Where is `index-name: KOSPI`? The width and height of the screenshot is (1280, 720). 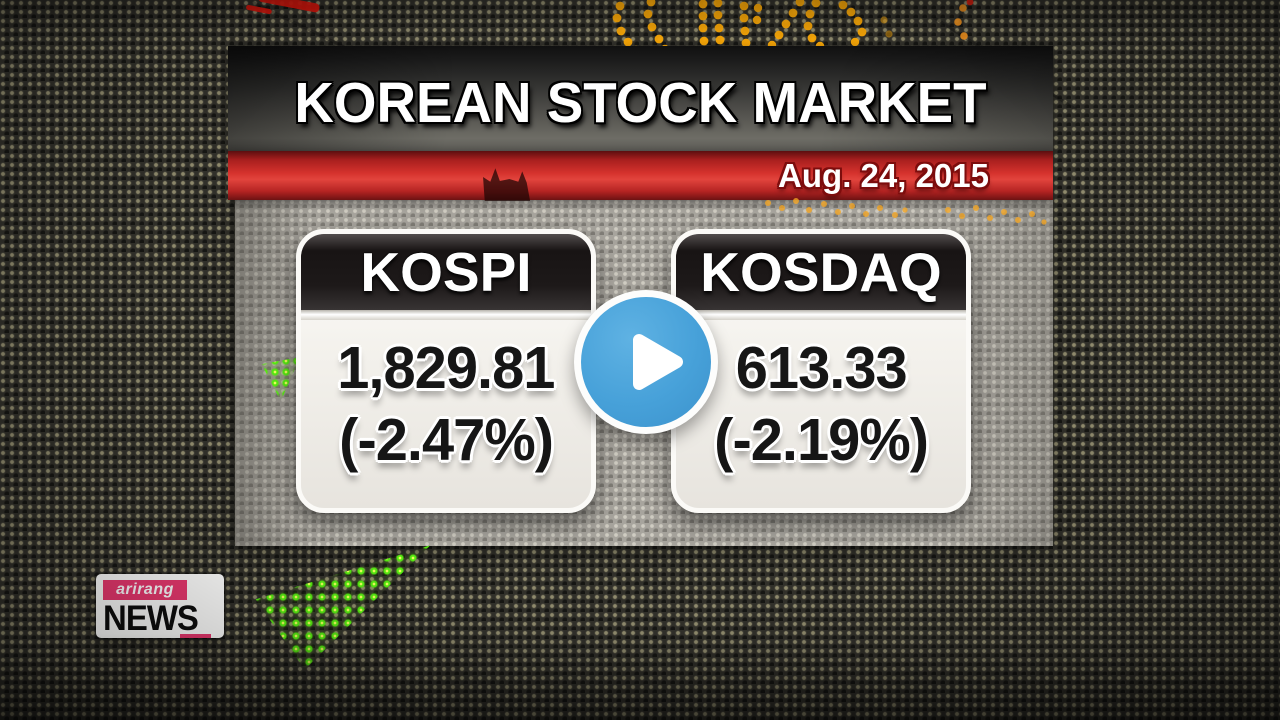 index-name: KOSPI is located at coordinates (446, 272).